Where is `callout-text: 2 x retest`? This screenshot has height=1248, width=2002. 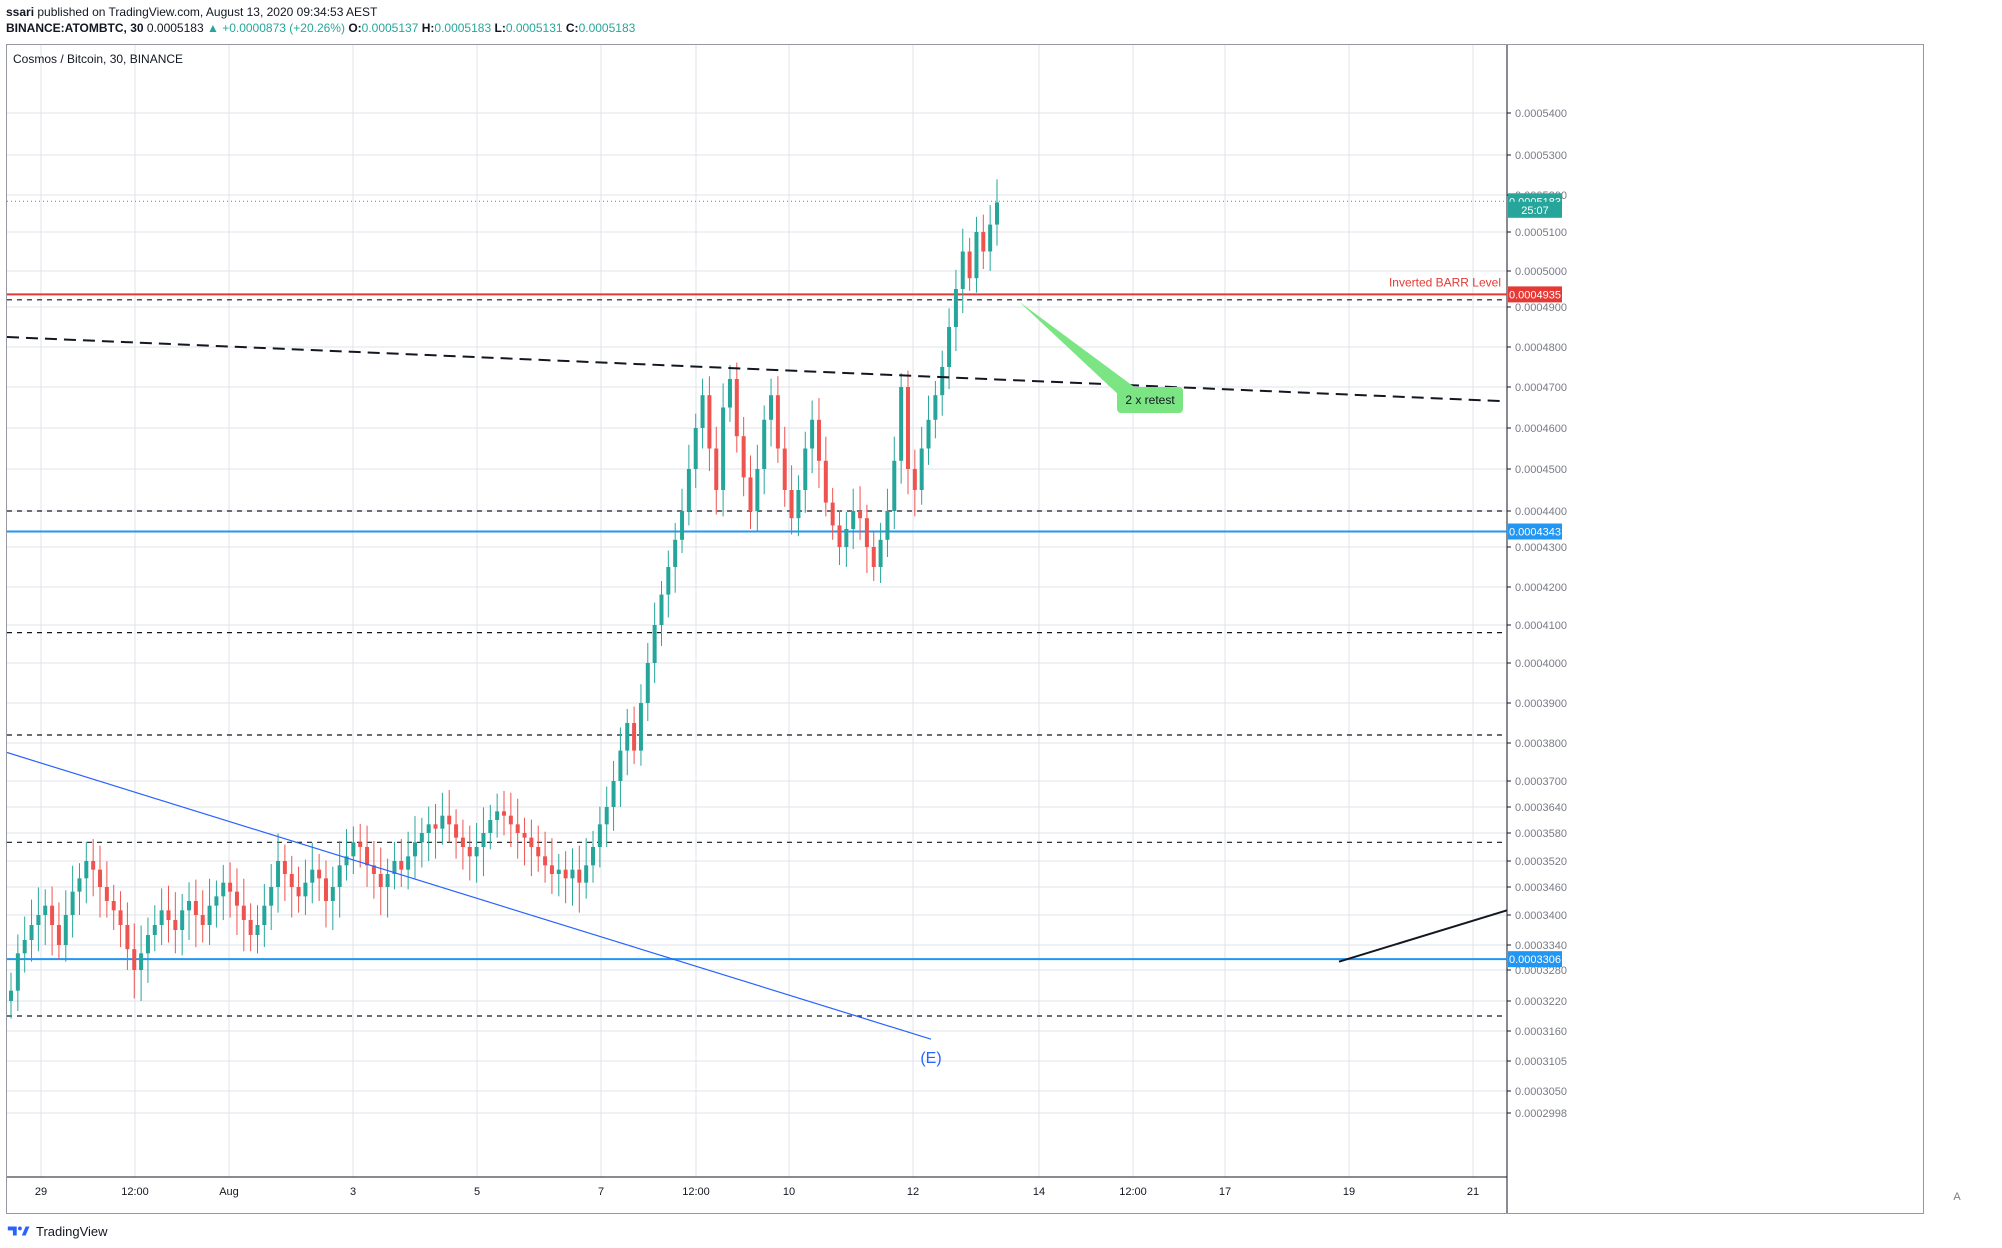
callout-text: 2 x retest is located at coordinates (1150, 400).